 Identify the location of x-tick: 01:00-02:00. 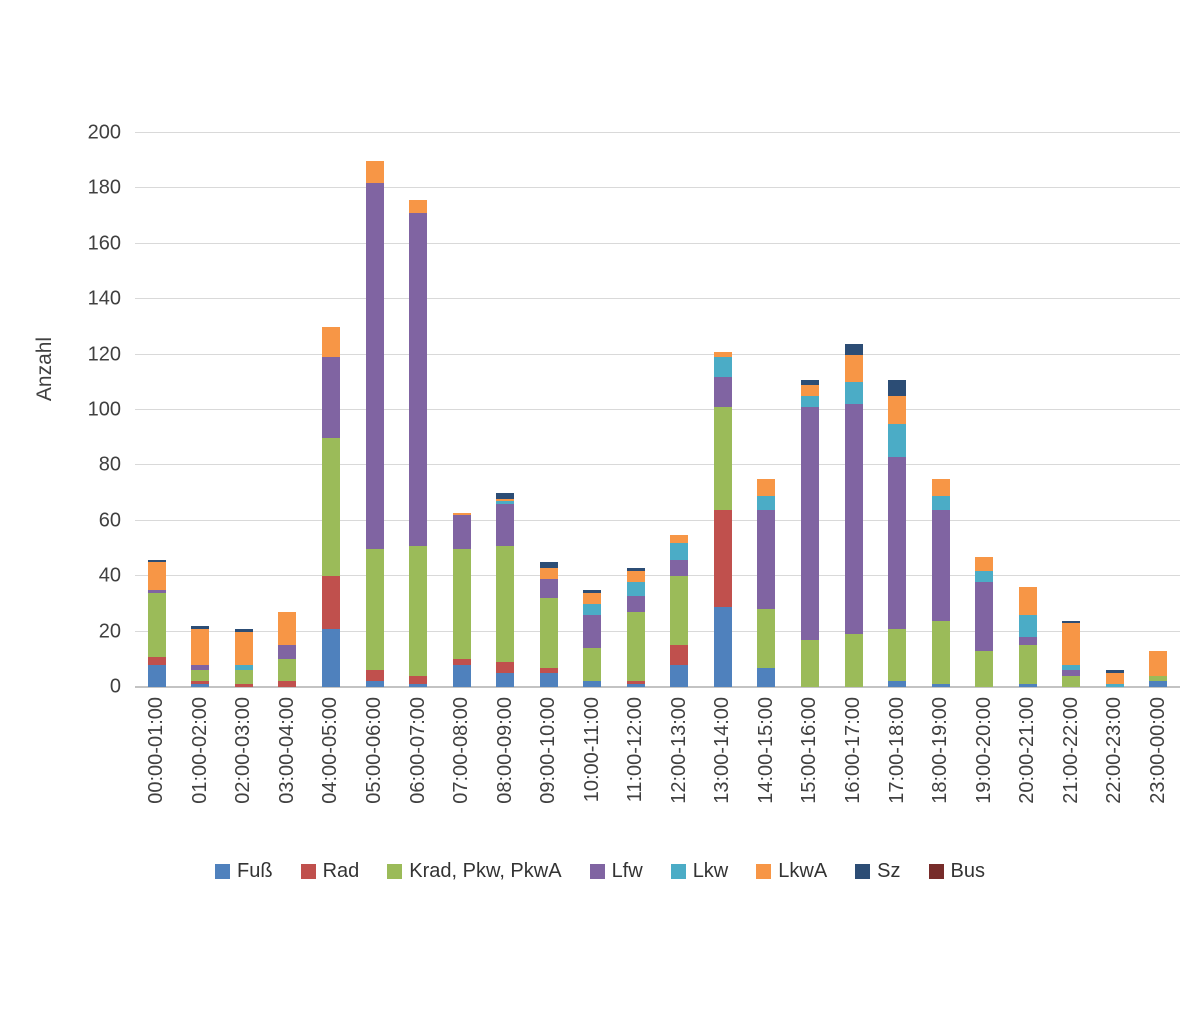
(201, 772).